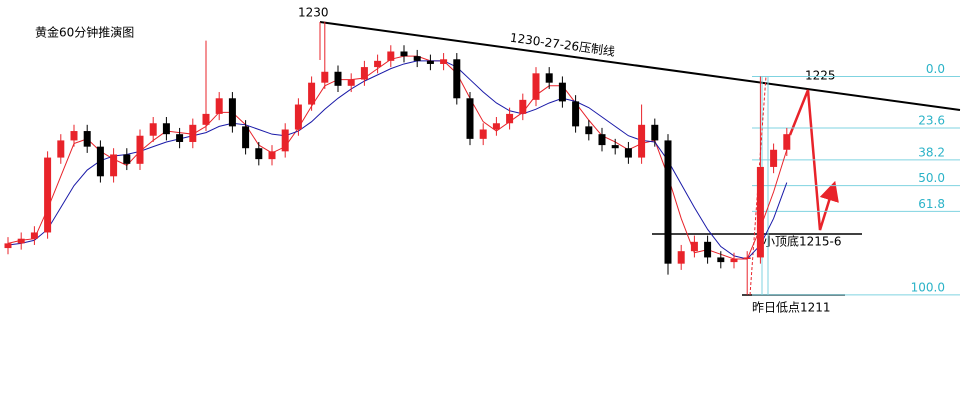  Describe the element at coordinates (931, 204) in the screenshot. I see `fib-label: 61.8` at that location.